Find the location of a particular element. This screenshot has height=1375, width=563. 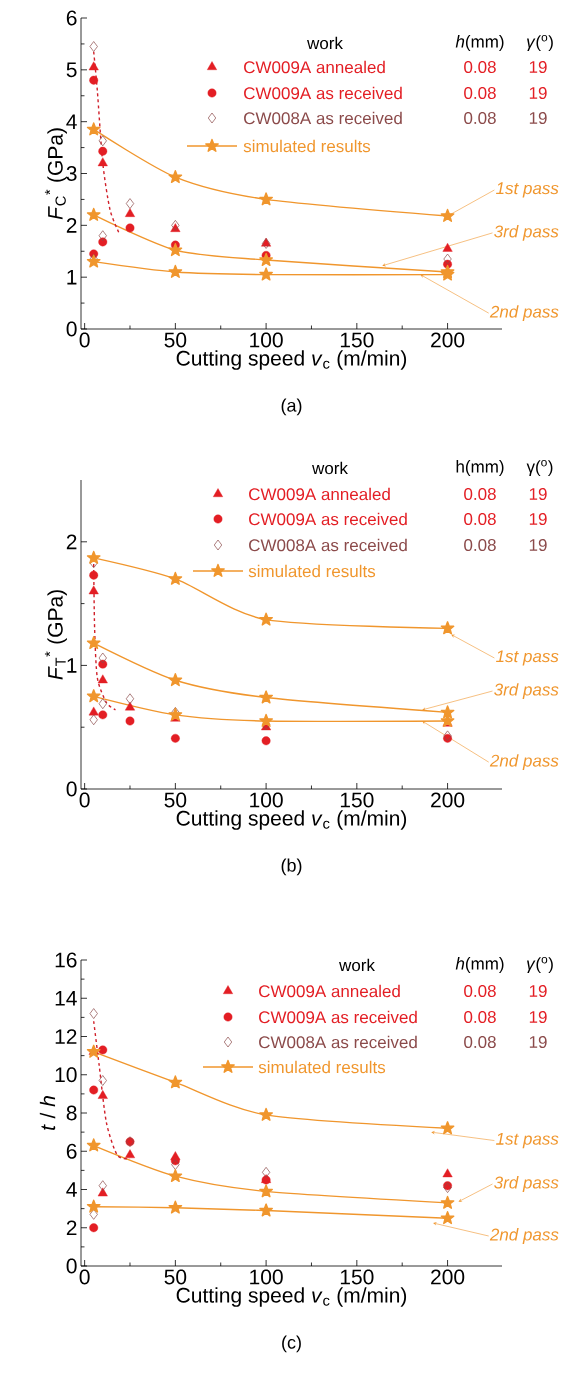

text: (c) is located at coordinates (291, 1344).